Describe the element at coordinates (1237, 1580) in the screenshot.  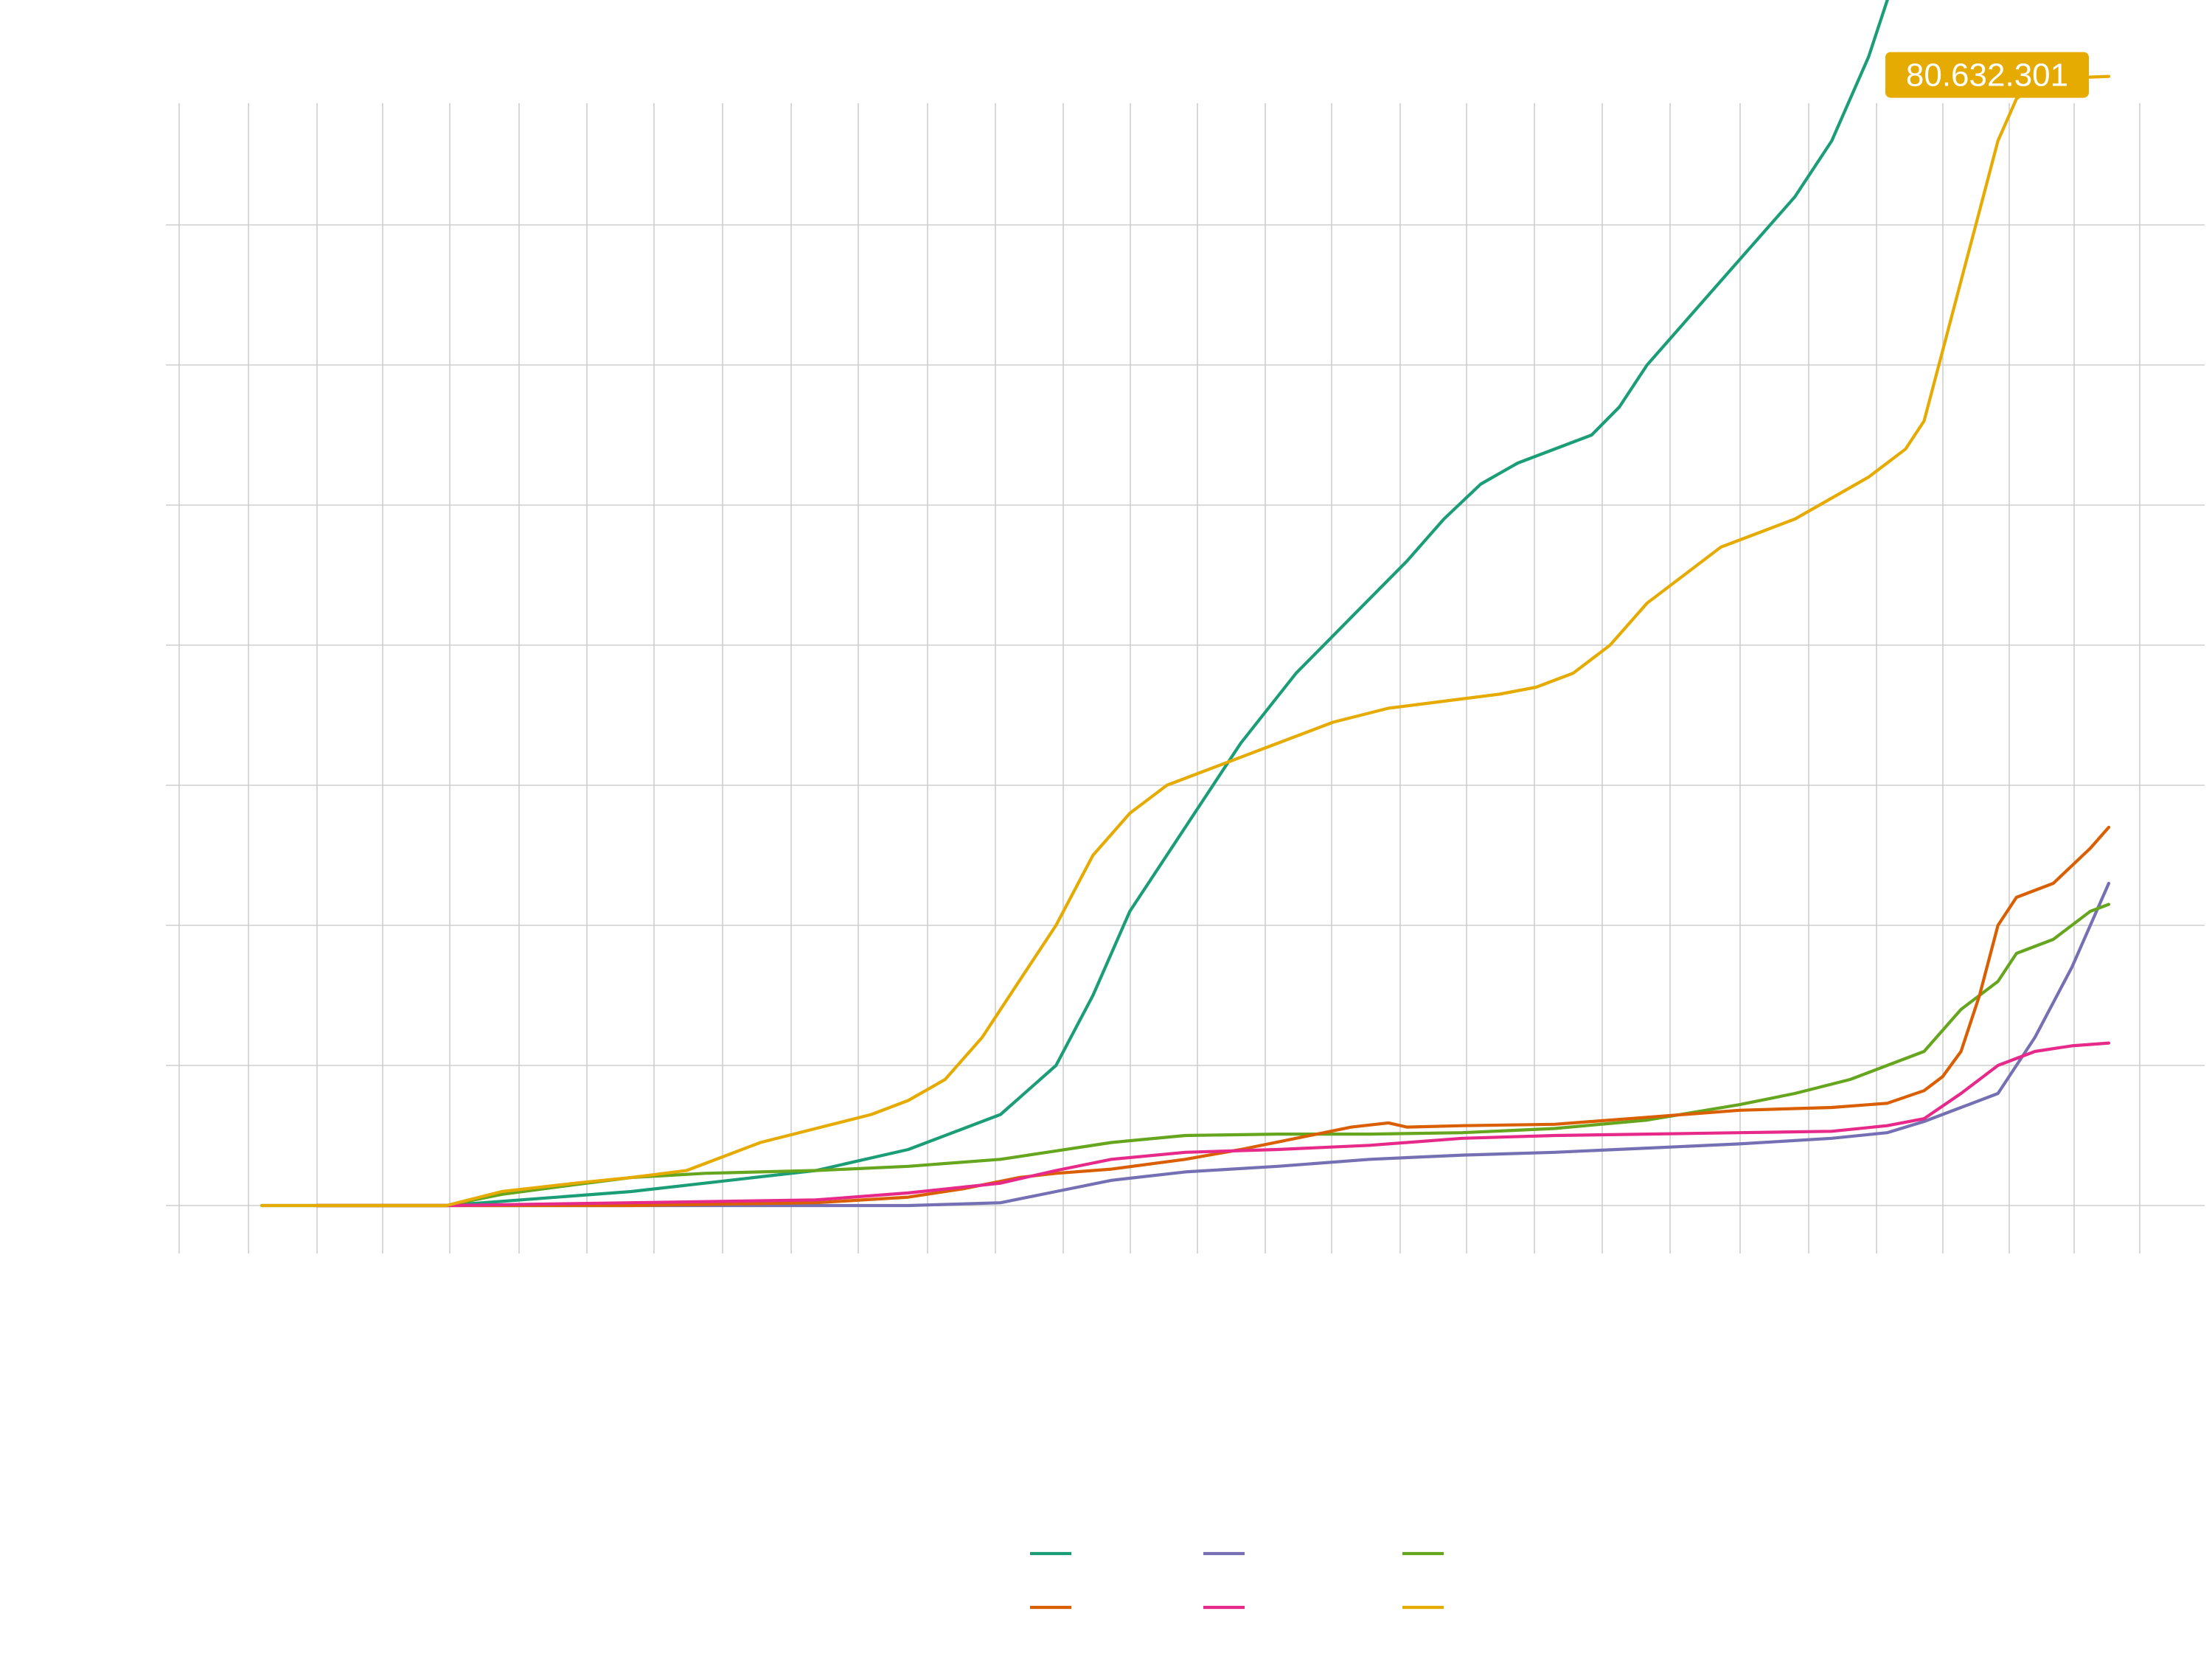
I see `legend` at that location.